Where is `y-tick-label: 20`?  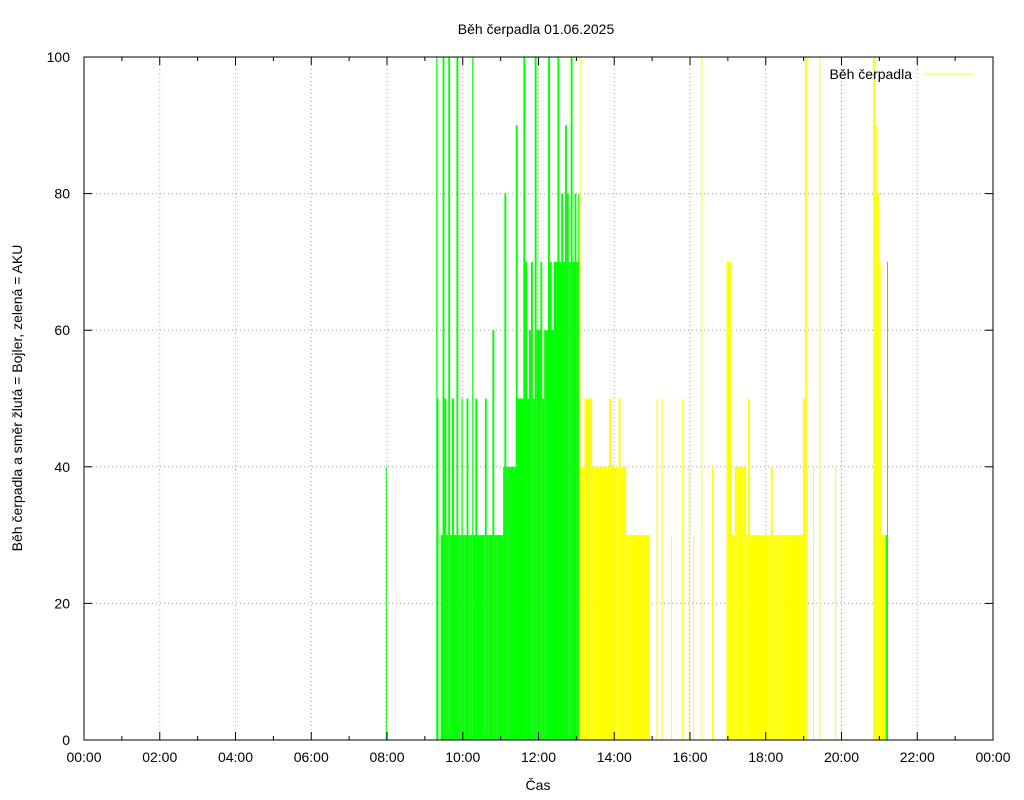 y-tick-label: 20 is located at coordinates (62, 603).